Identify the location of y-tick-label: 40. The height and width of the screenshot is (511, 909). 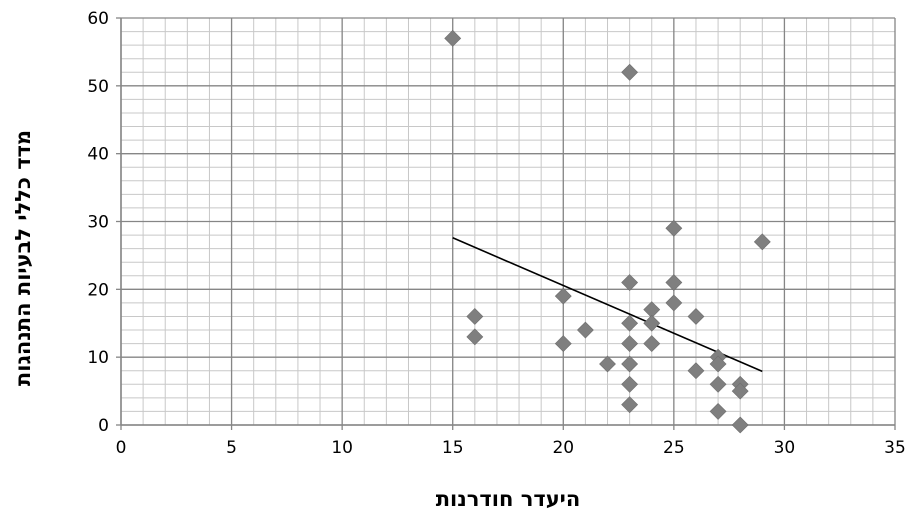
(98, 155).